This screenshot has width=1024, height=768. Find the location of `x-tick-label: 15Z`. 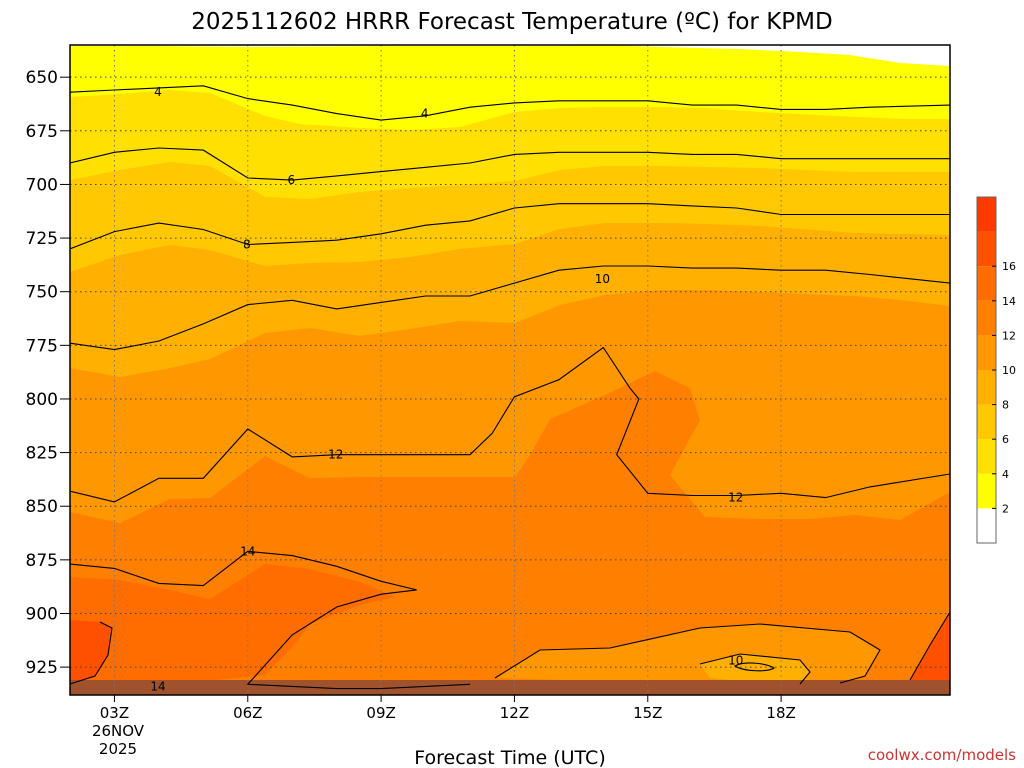

x-tick-label: 15Z is located at coordinates (647, 713).